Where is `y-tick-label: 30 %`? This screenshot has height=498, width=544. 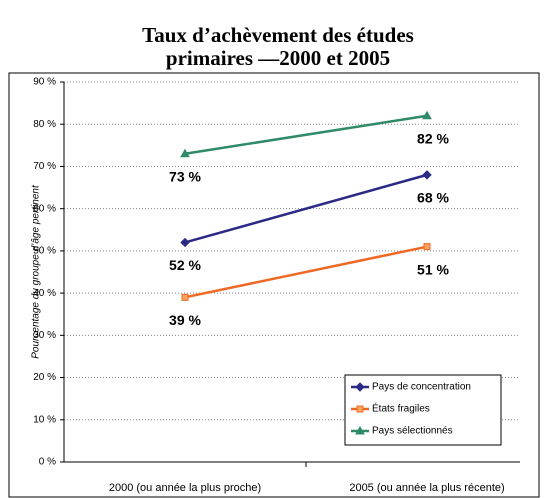
y-tick-label: 30 % is located at coordinates (44, 335).